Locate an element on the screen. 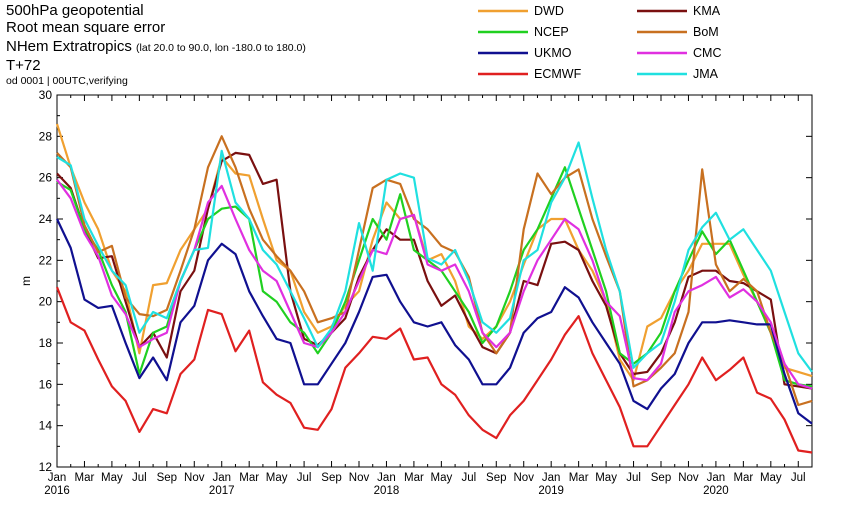  region-bounds: (lat 20.0 to 90.0, lon -180.0 to 180.0) is located at coordinates (221, 48).